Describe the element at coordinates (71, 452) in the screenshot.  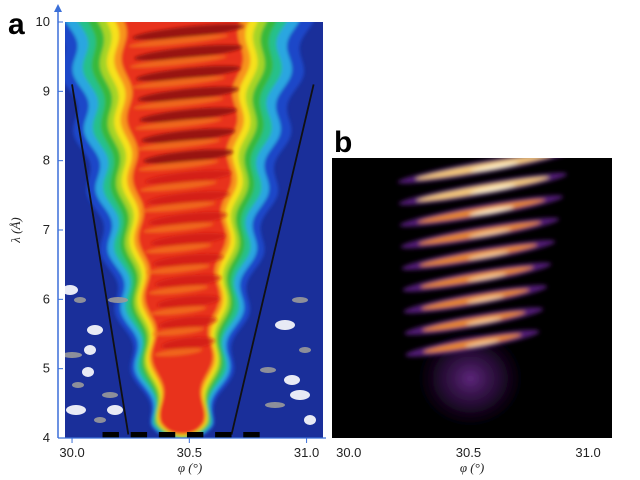
I see `panel-a-xtick-label: 30.0` at that location.